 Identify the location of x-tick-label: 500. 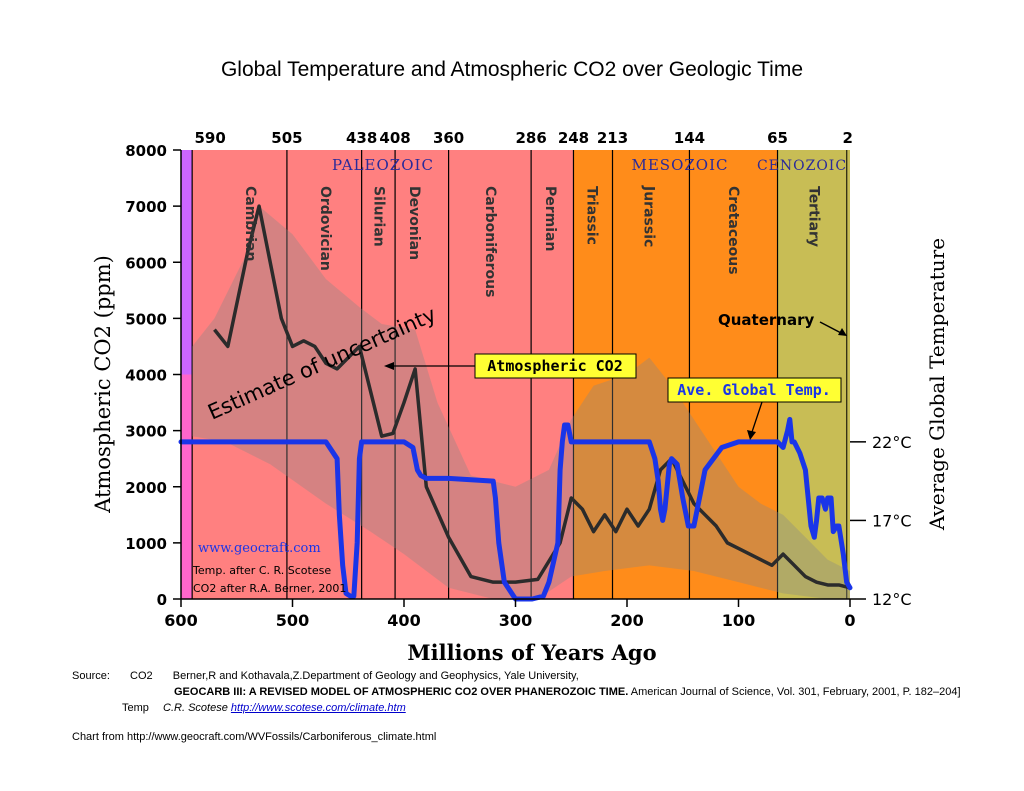
(292, 620).